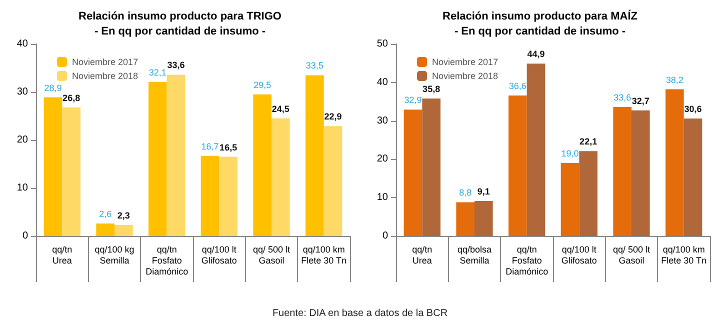  I want to click on data-label: 2,6, so click(105, 214).